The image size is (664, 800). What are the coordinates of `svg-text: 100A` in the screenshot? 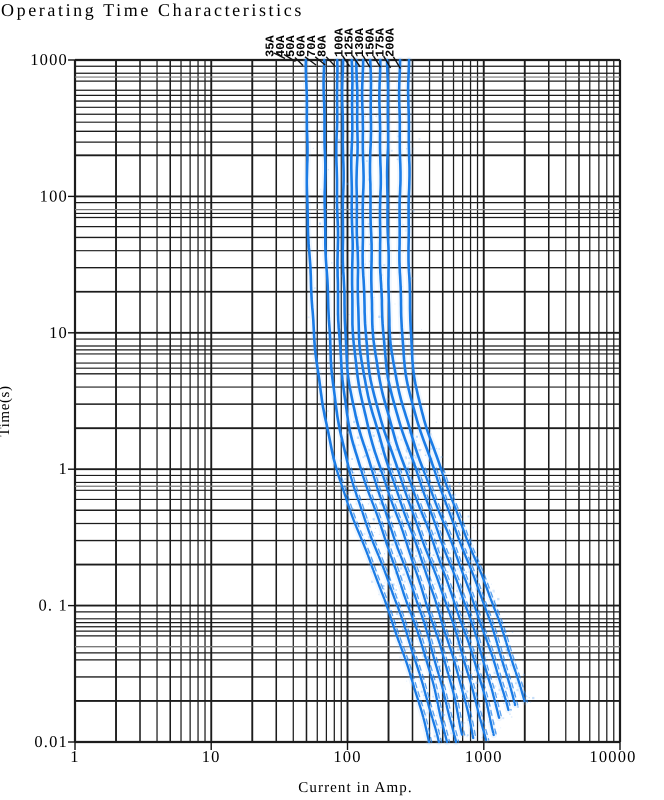 It's located at (340, 42).